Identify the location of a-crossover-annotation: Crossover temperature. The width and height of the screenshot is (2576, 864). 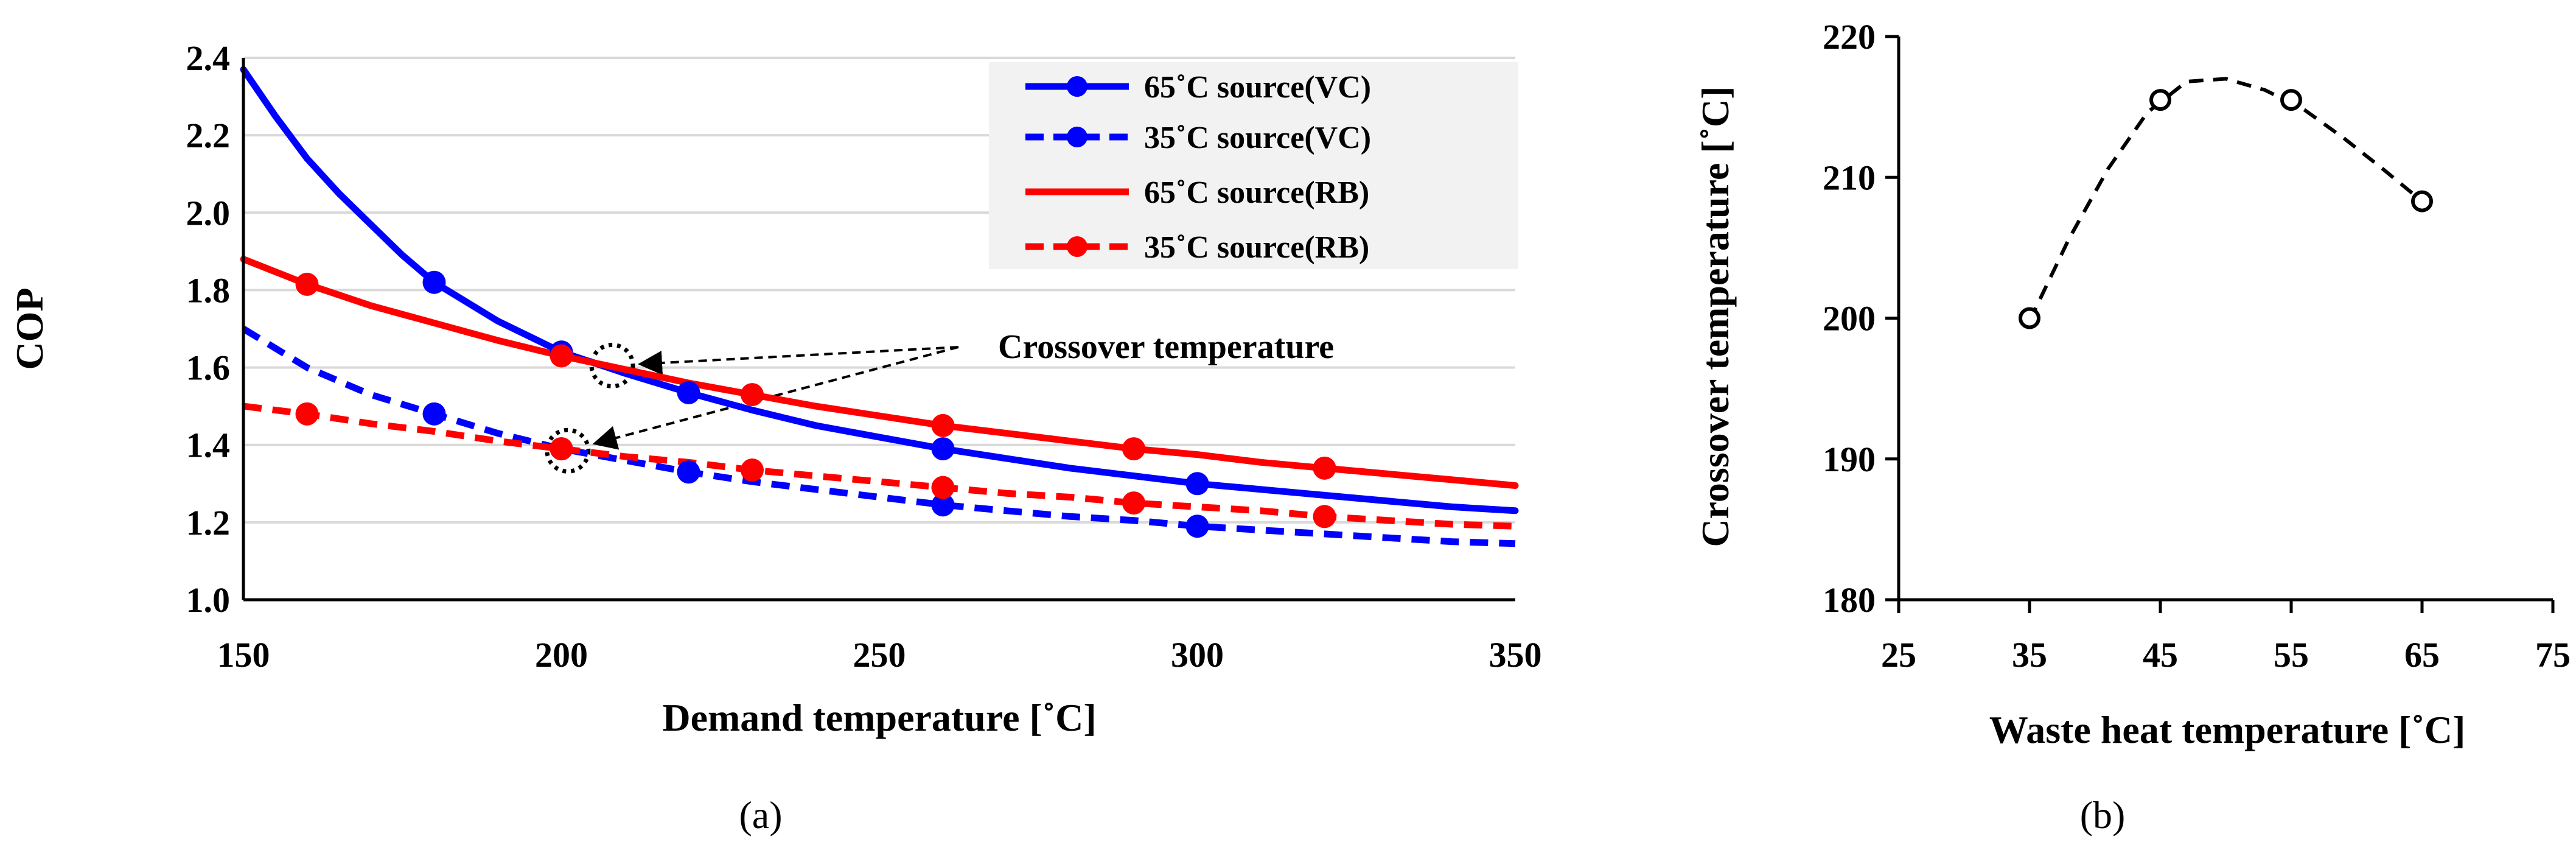
(1166, 347).